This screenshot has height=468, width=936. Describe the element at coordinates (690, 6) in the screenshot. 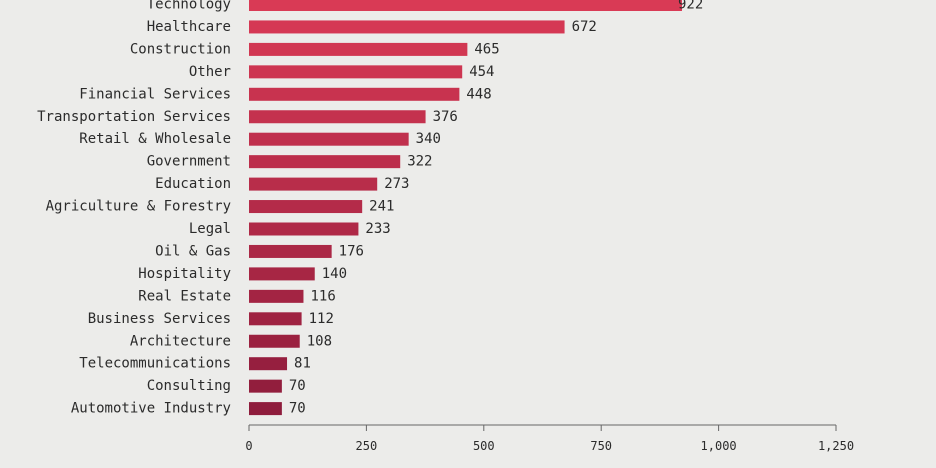

I see `value-label-technology: 922` at that location.